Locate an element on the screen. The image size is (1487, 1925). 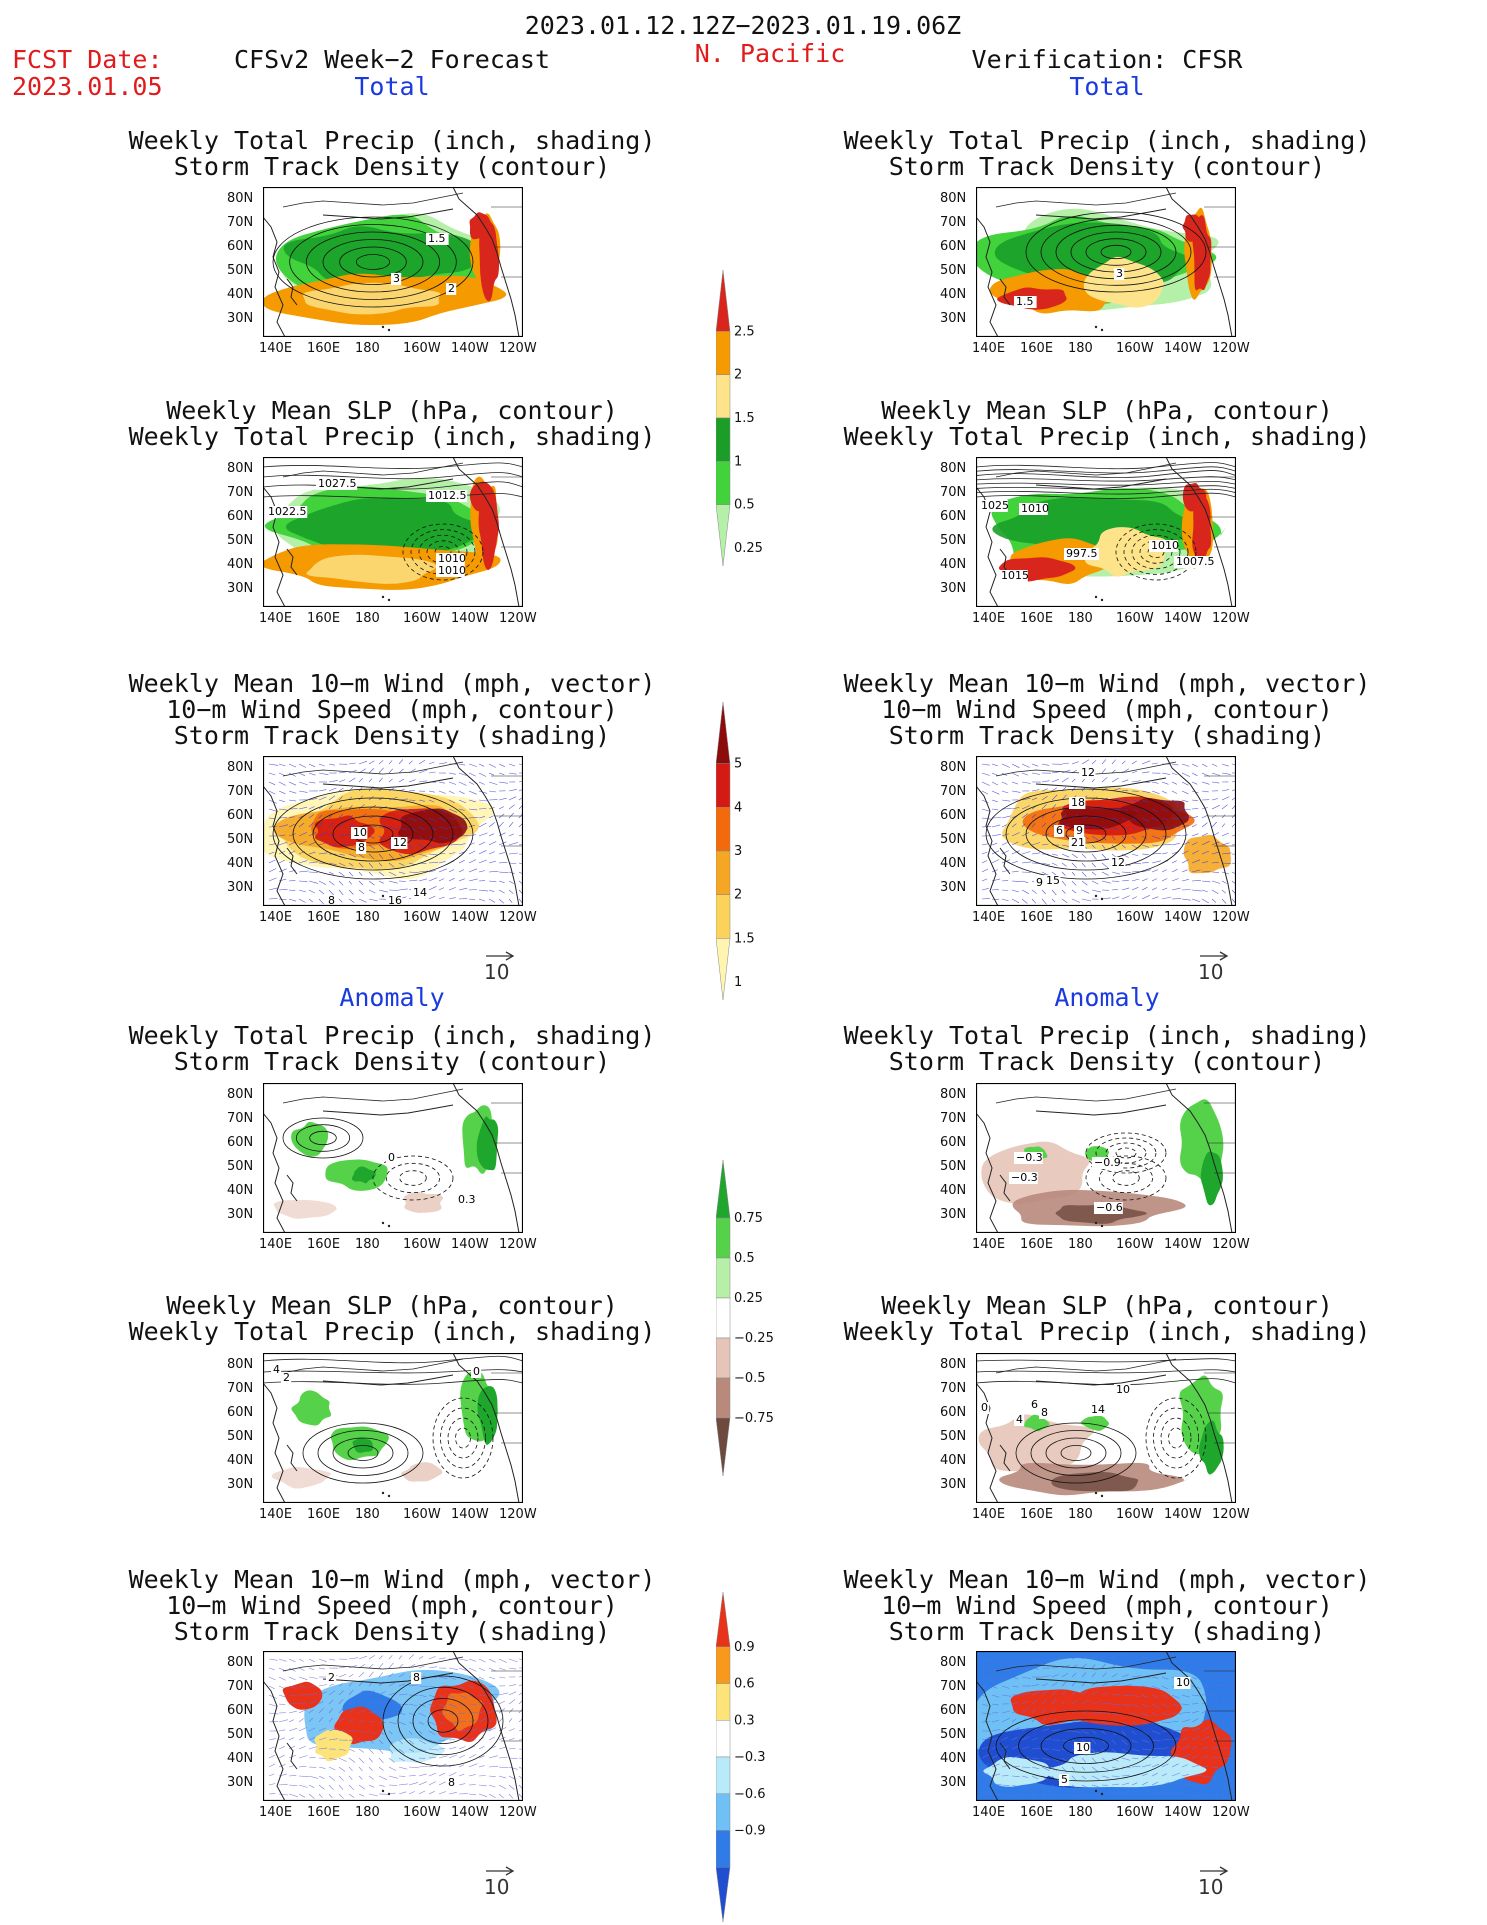
contour-label: 0 is located at coordinates (984, 1407).